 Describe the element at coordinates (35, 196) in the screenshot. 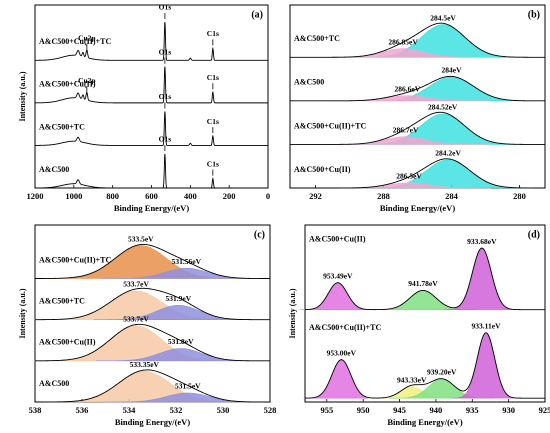

I see `x-tick-label: 1200` at that location.